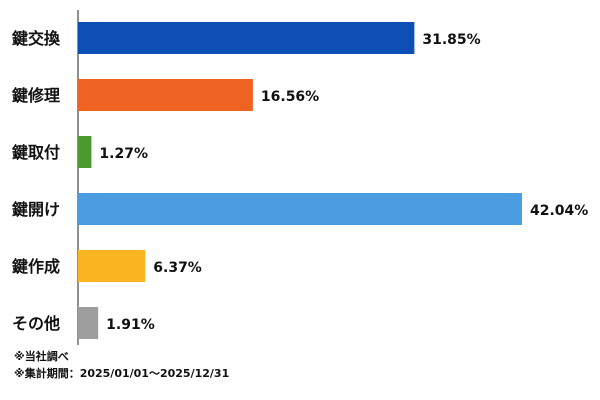  I want to click on category-label: 鍵取付, so click(36, 152).